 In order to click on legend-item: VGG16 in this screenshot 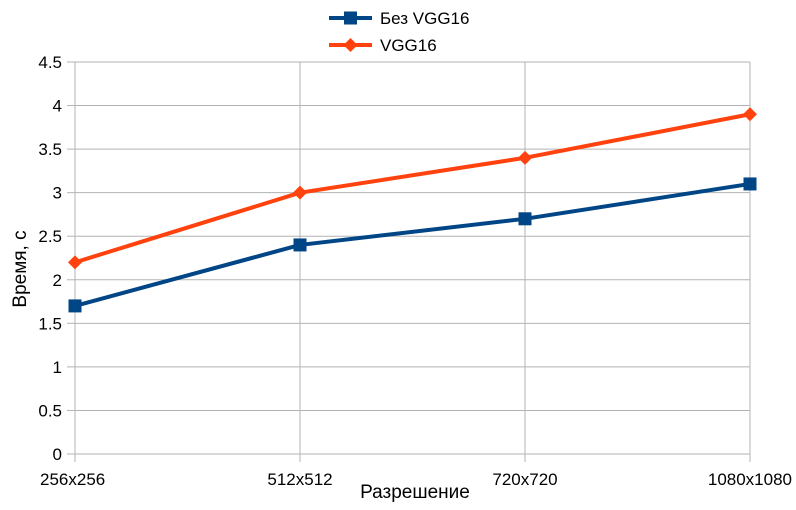, I will do `click(383, 45)`.